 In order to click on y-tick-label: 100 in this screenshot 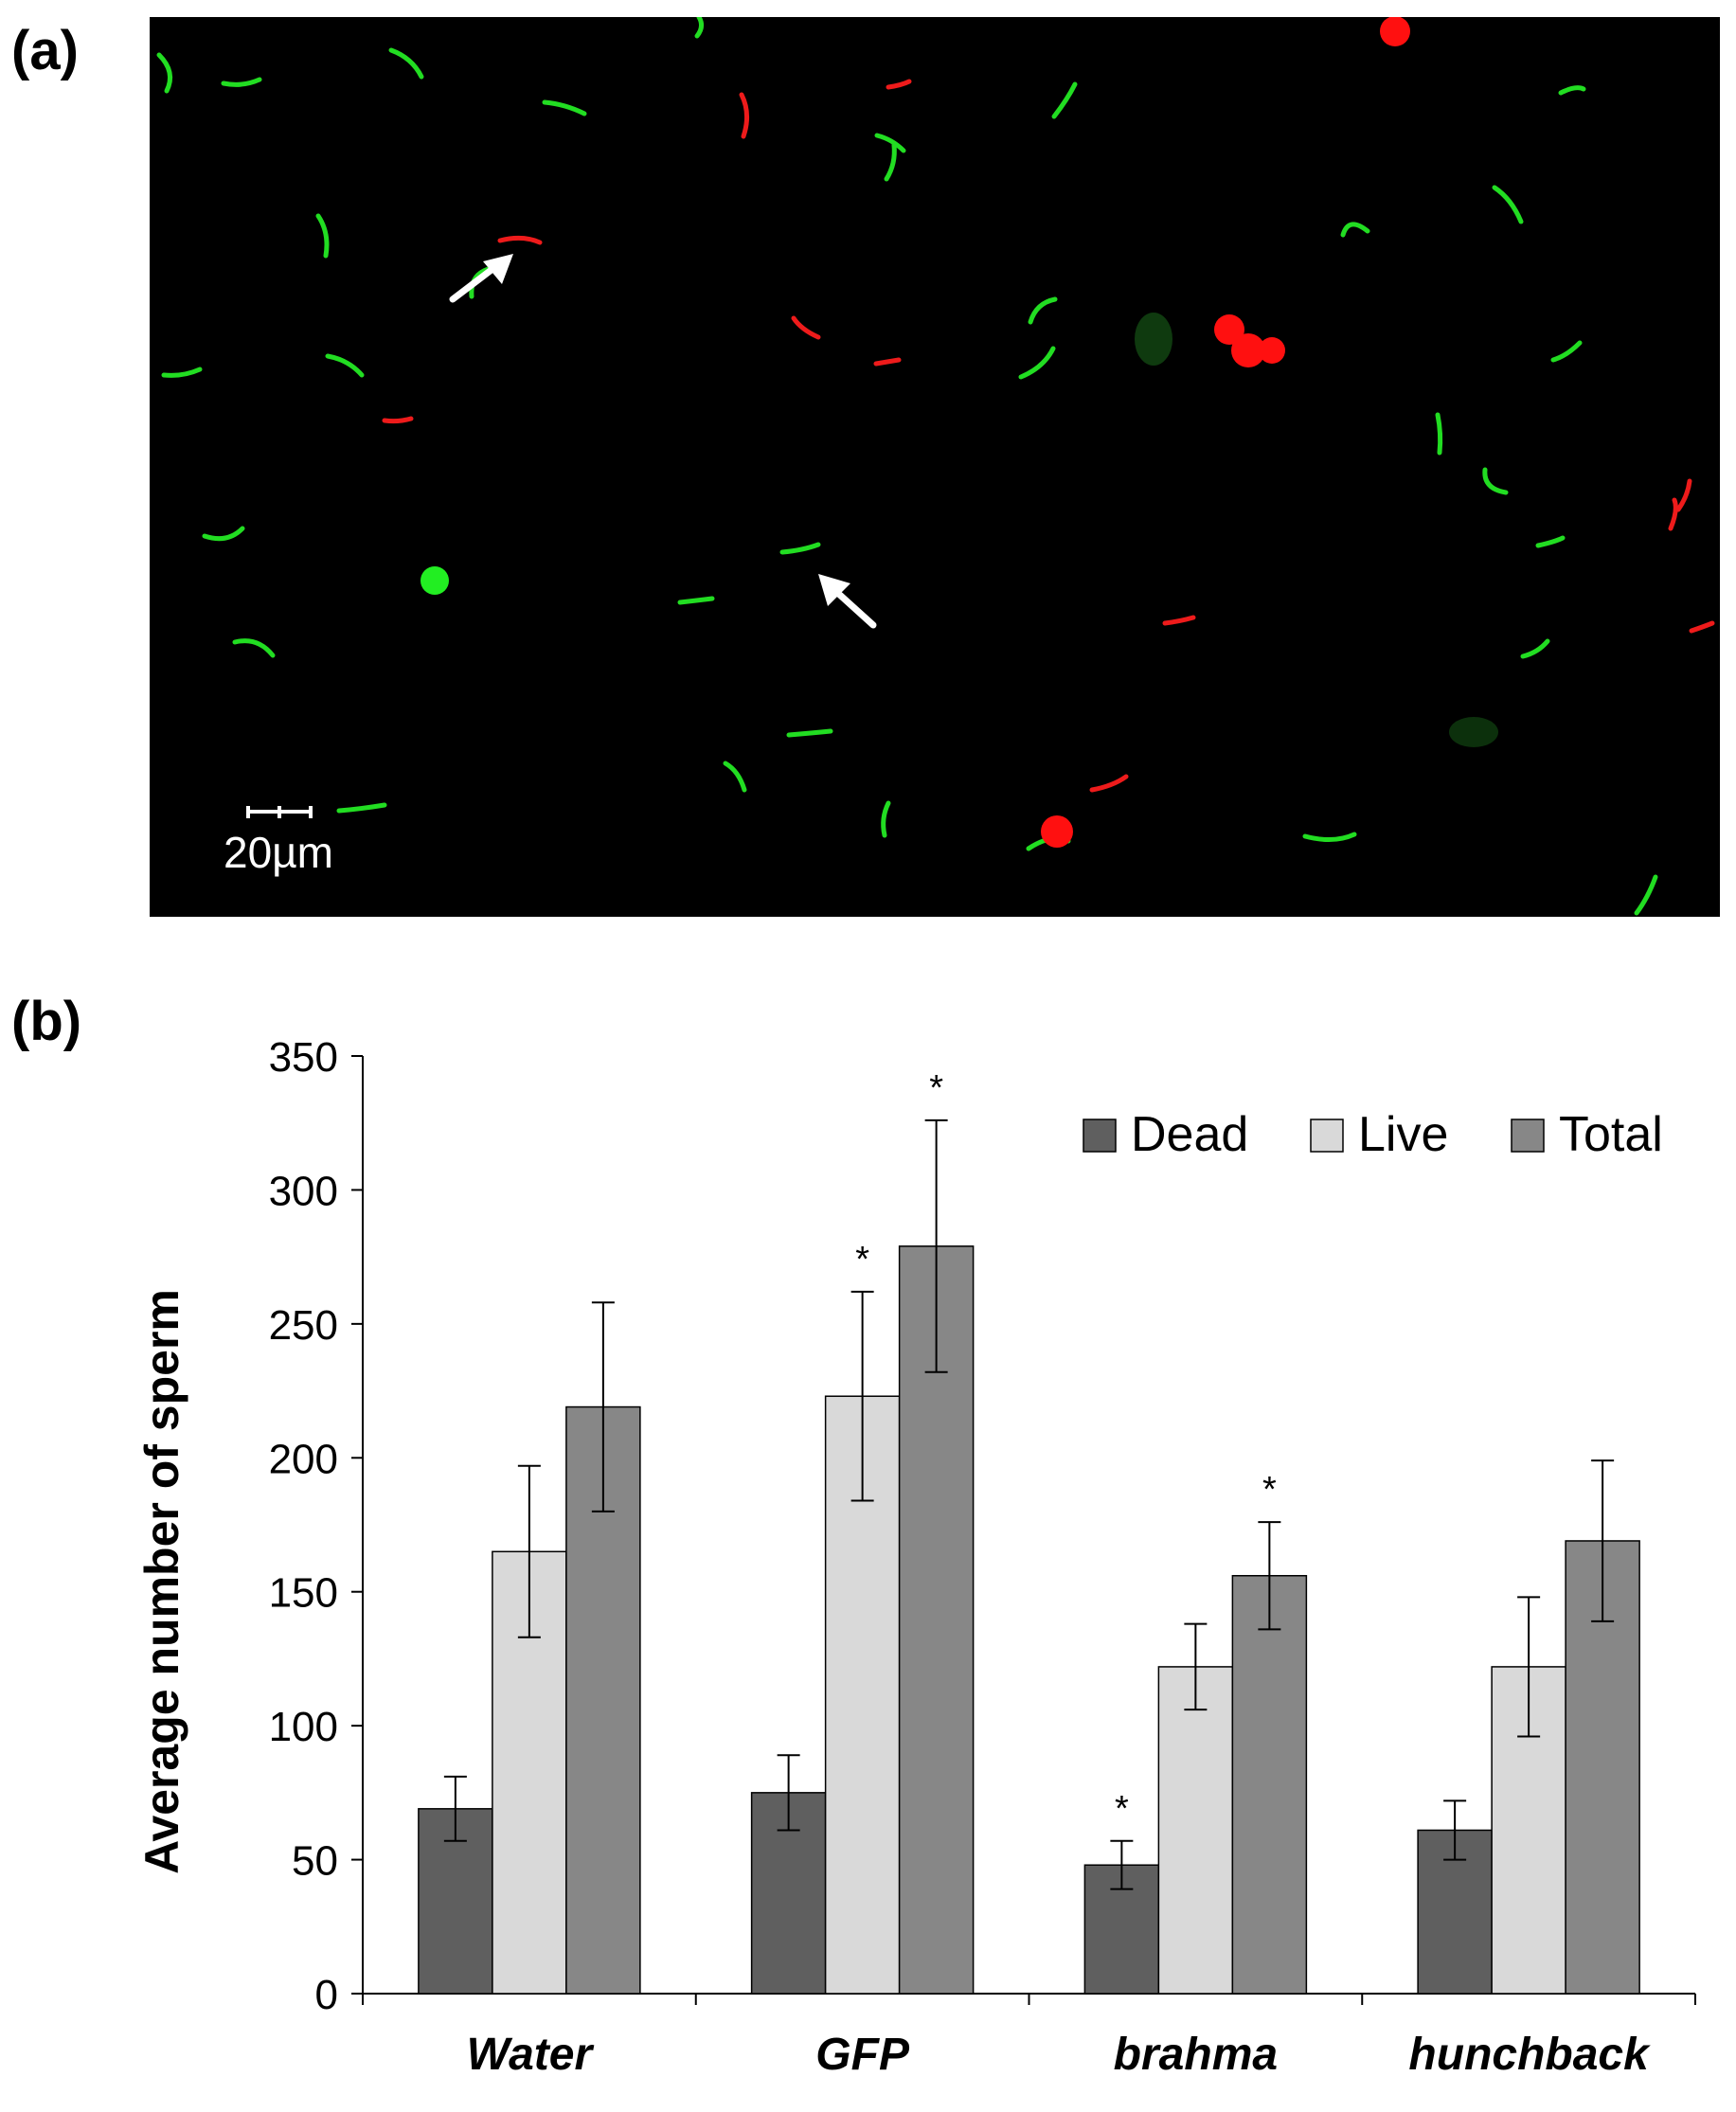, I will do `click(303, 1727)`.